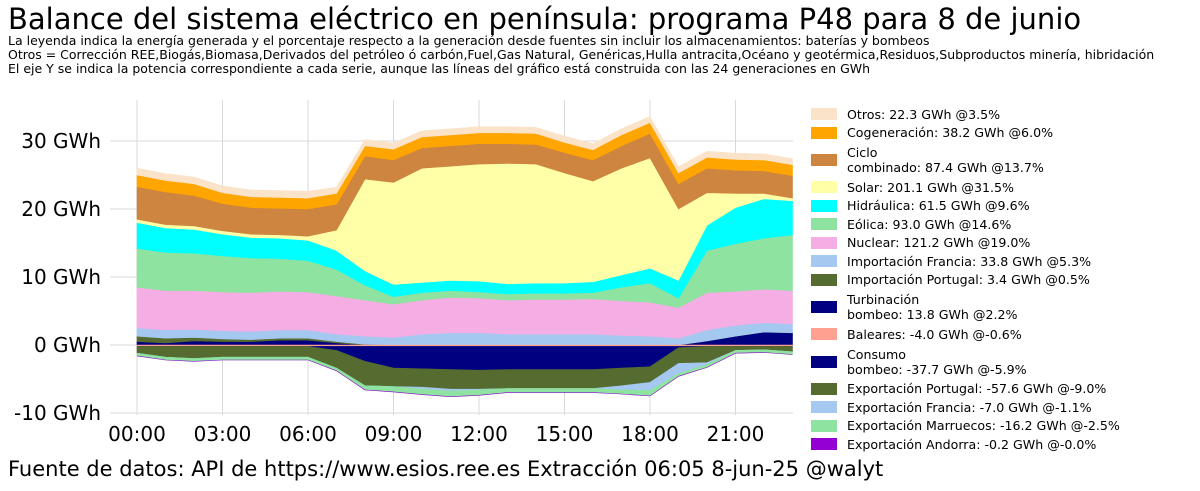  Describe the element at coordinates (650, 434) in the screenshot. I see `x-tick-label: 18:00` at that location.